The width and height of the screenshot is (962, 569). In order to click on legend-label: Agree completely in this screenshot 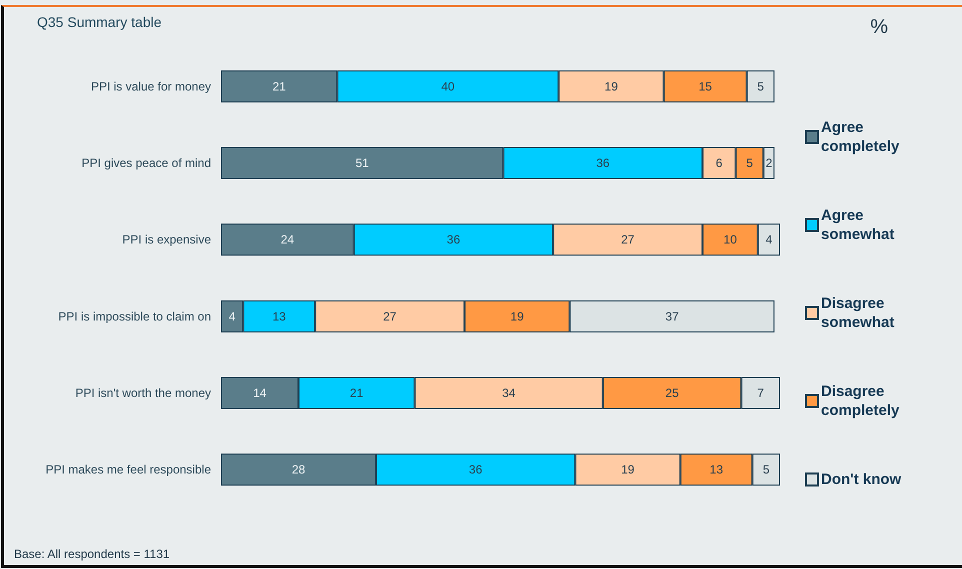, I will do `click(860, 137)`.